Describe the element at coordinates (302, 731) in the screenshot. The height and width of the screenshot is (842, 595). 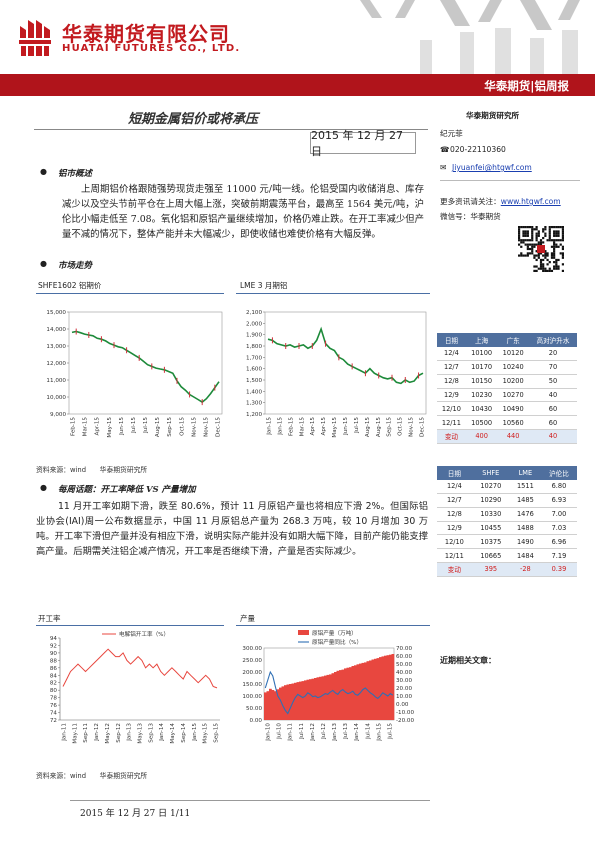
I see `x-tick-label: Jul-11` at that location.